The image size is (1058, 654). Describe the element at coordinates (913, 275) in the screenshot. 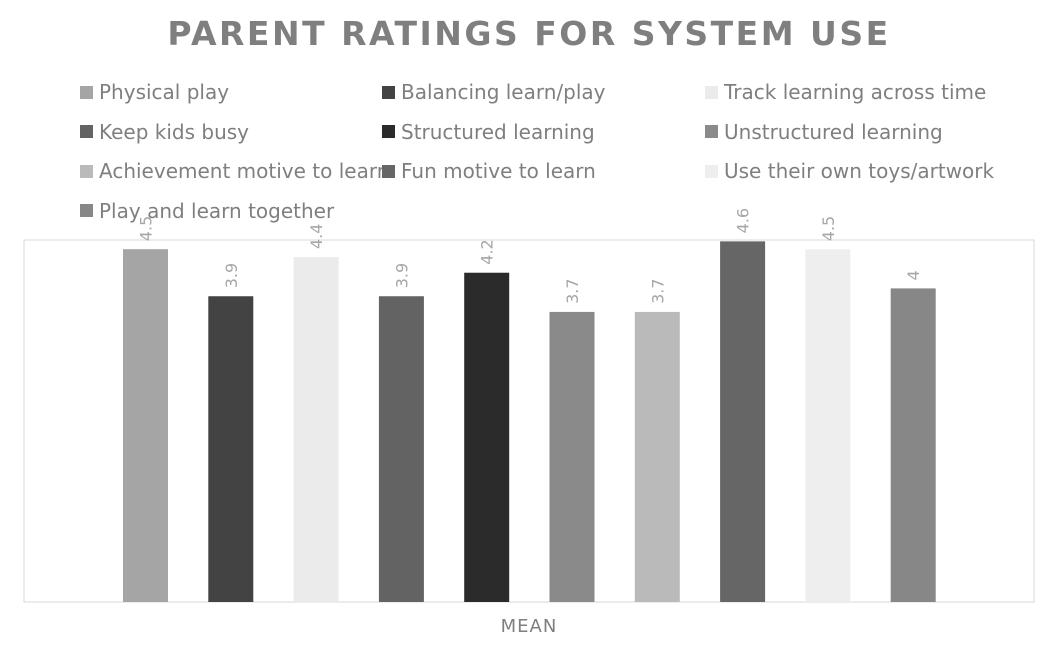

I see `data-label: 4` at that location.